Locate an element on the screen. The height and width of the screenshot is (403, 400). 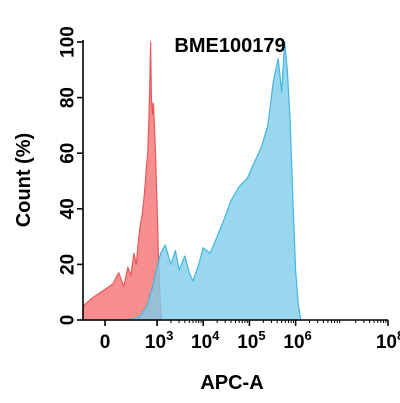
x-tick-label: 0 is located at coordinates (105, 342).